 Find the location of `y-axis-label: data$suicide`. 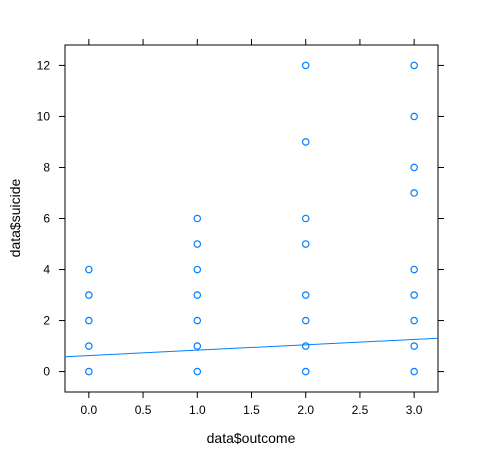

y-axis-label: data$suicide is located at coordinates (15, 217).